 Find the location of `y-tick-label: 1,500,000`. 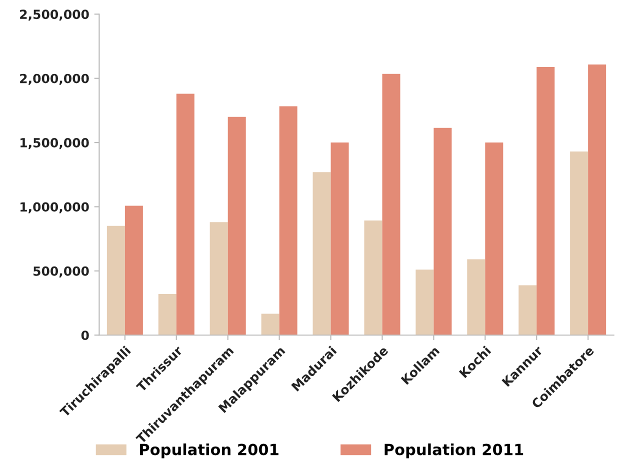

y-tick-label: 1,500,000 is located at coordinates (54, 144).